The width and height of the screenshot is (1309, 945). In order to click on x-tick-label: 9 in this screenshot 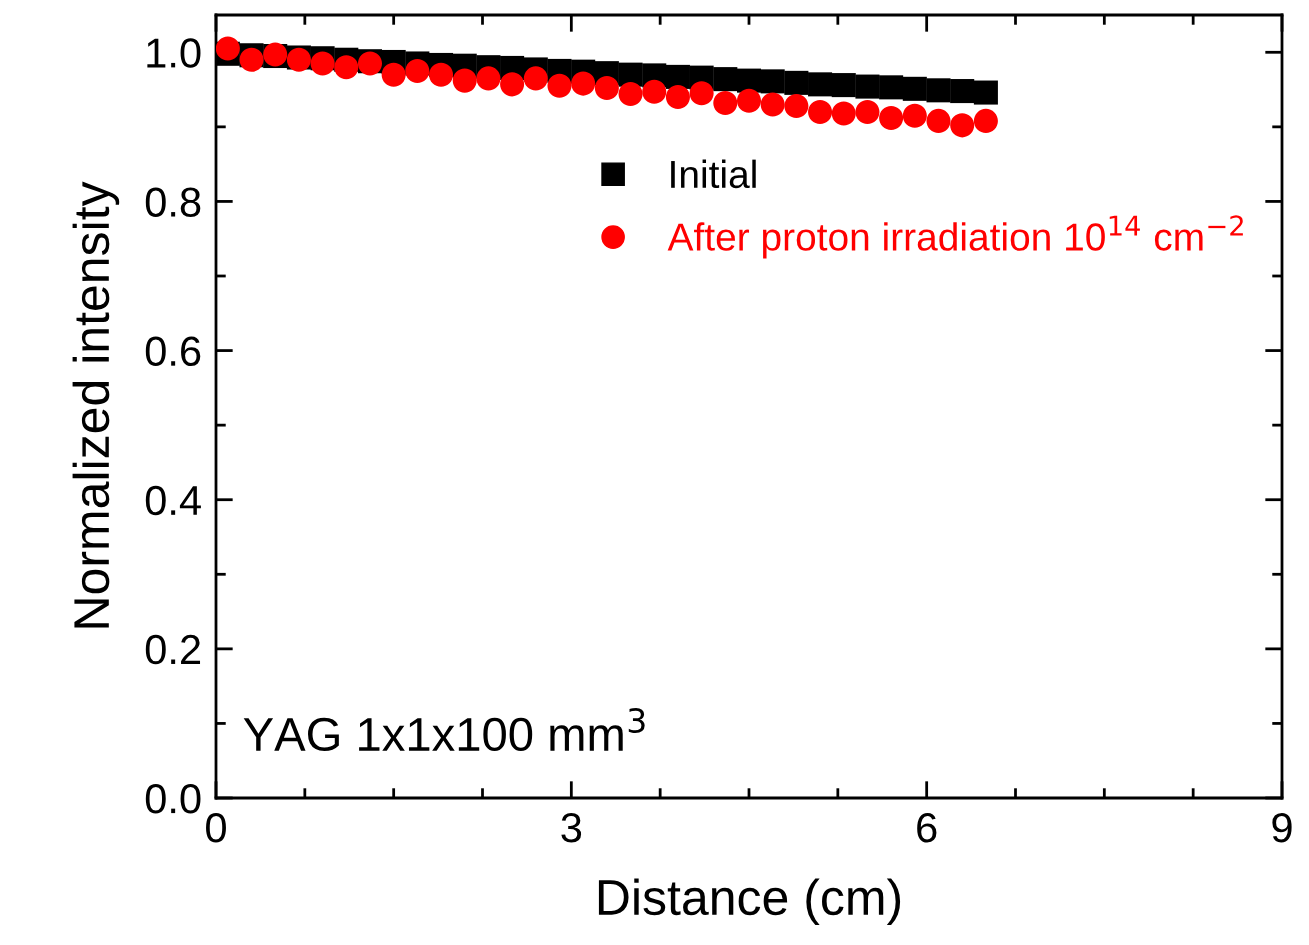, I will do `click(1282, 827)`.